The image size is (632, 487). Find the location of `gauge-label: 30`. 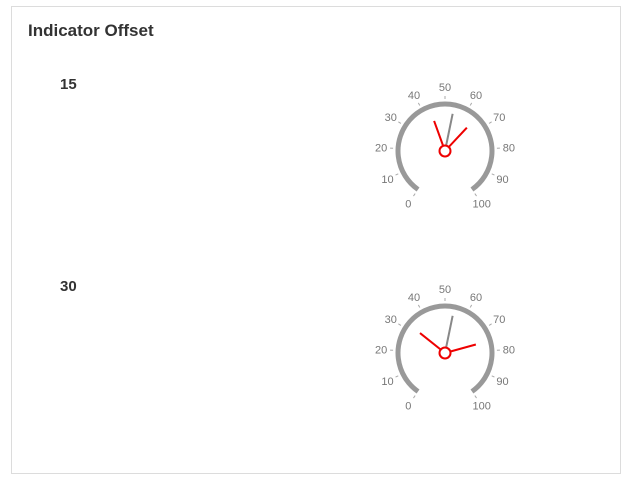

gauge-label: 30 is located at coordinates (68, 286).